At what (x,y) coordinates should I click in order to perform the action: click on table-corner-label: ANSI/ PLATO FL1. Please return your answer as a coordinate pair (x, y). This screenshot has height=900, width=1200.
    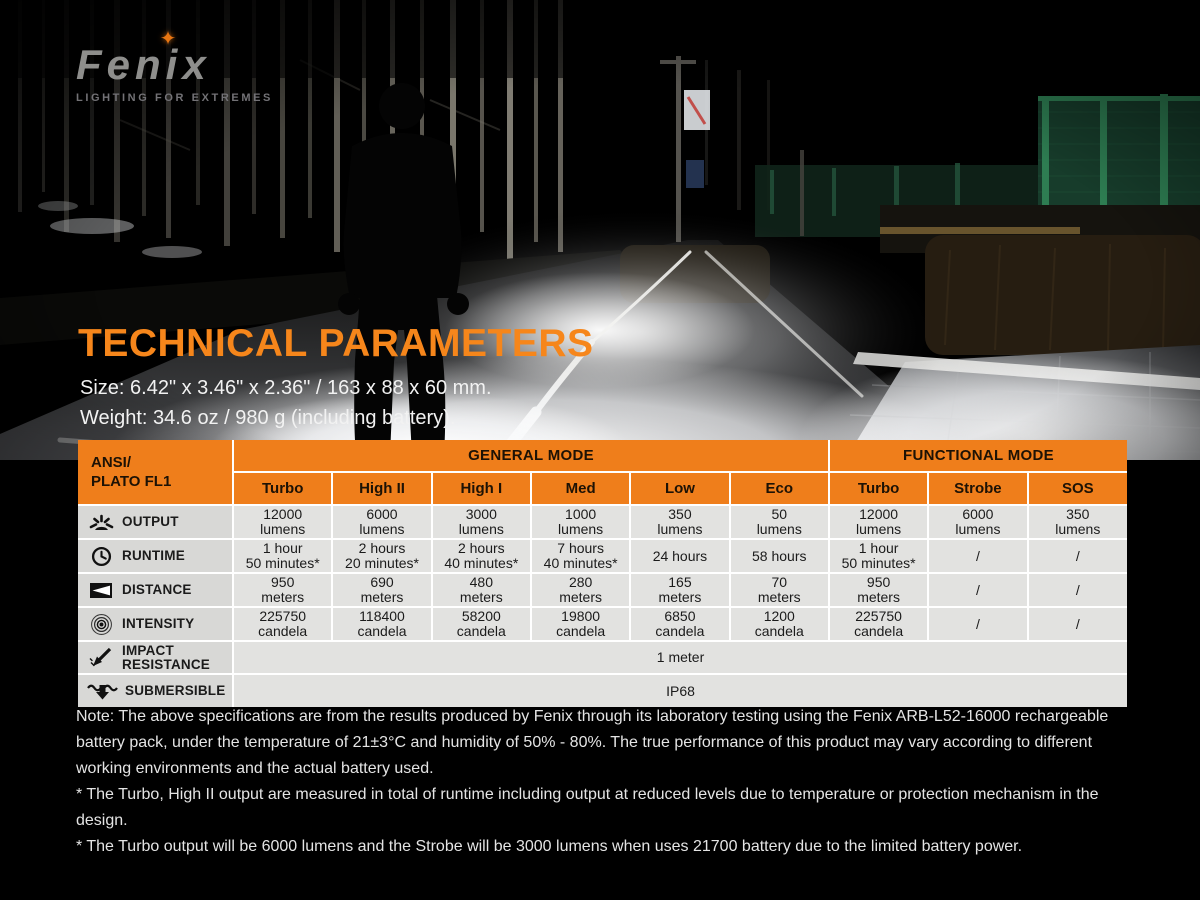
    Looking at the image, I should click on (156, 473).